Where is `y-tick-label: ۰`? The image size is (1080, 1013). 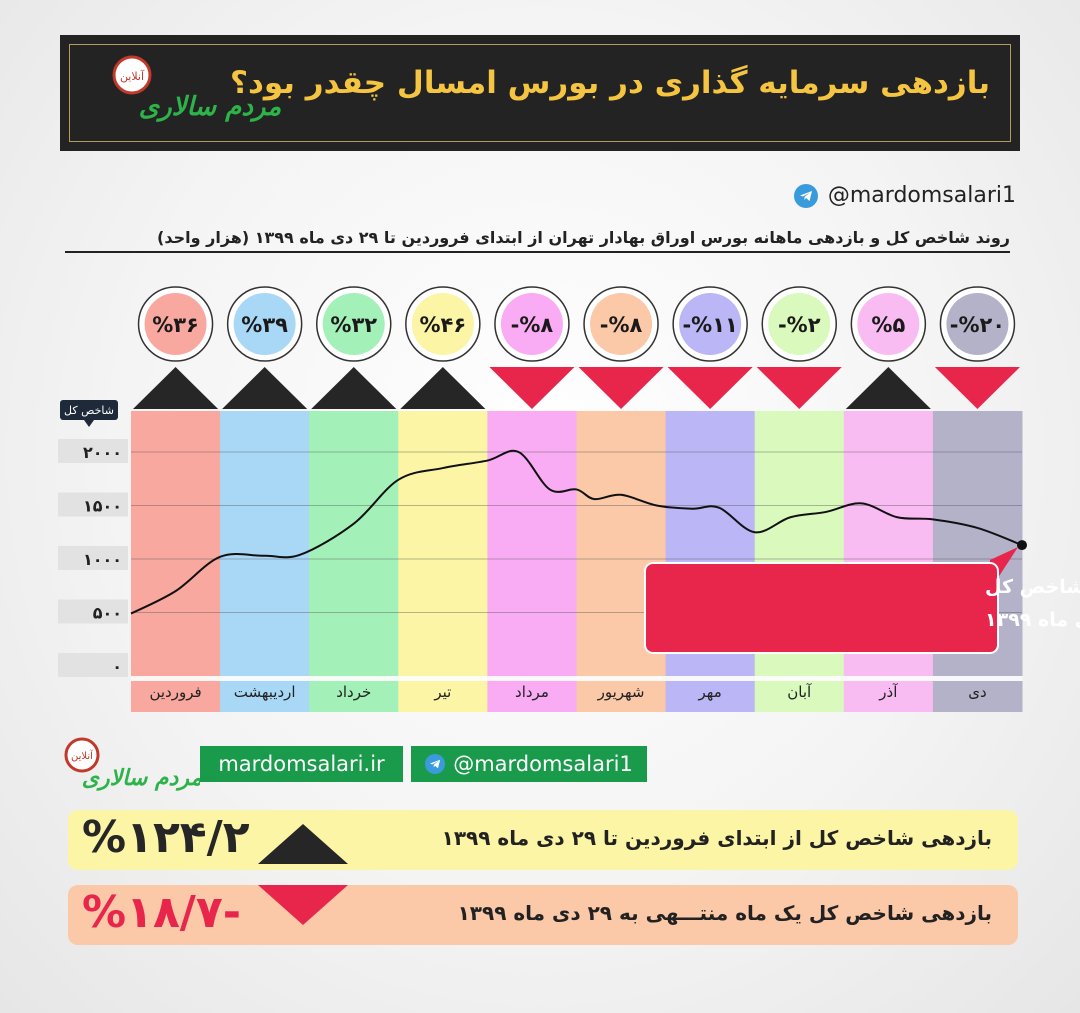 y-tick-label: ۰ is located at coordinates (117, 666).